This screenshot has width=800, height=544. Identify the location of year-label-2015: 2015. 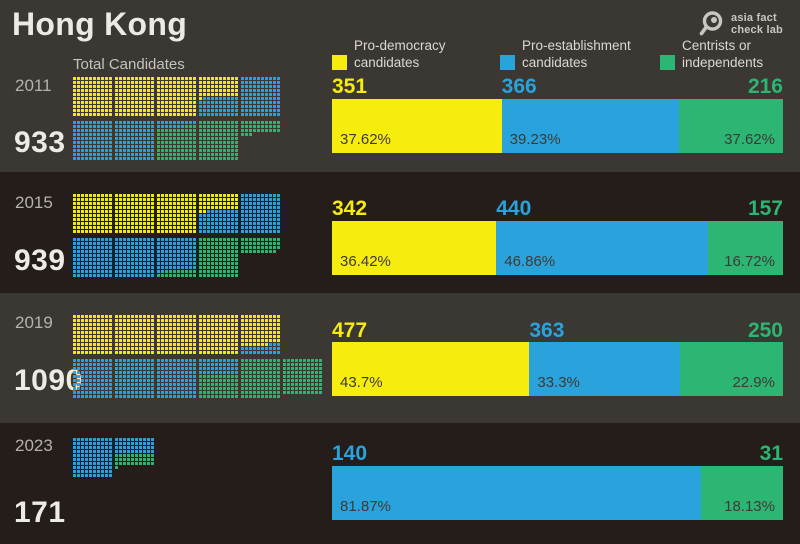
(34, 202).